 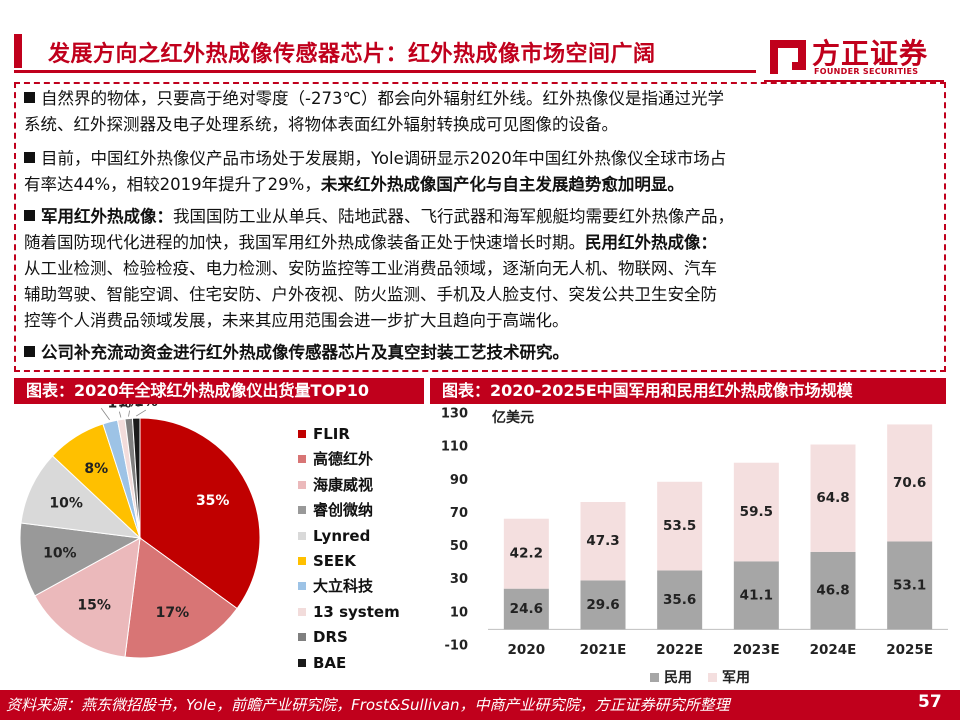 I want to click on bar-data-label: 70.6, so click(x=909, y=483).